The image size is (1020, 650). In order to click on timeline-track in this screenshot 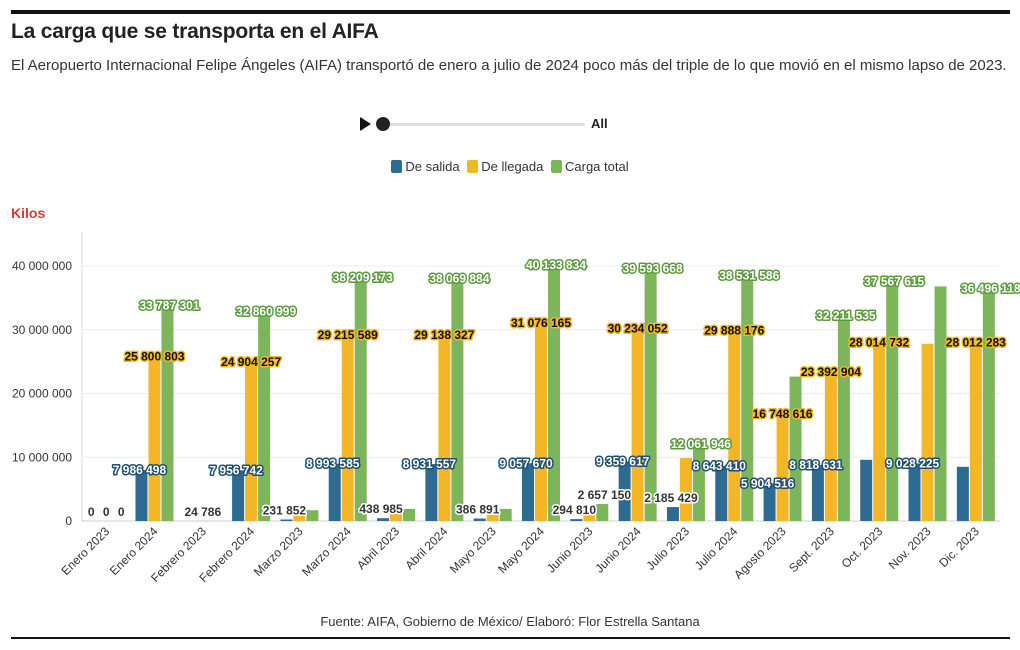, I will do `click(483, 124)`.